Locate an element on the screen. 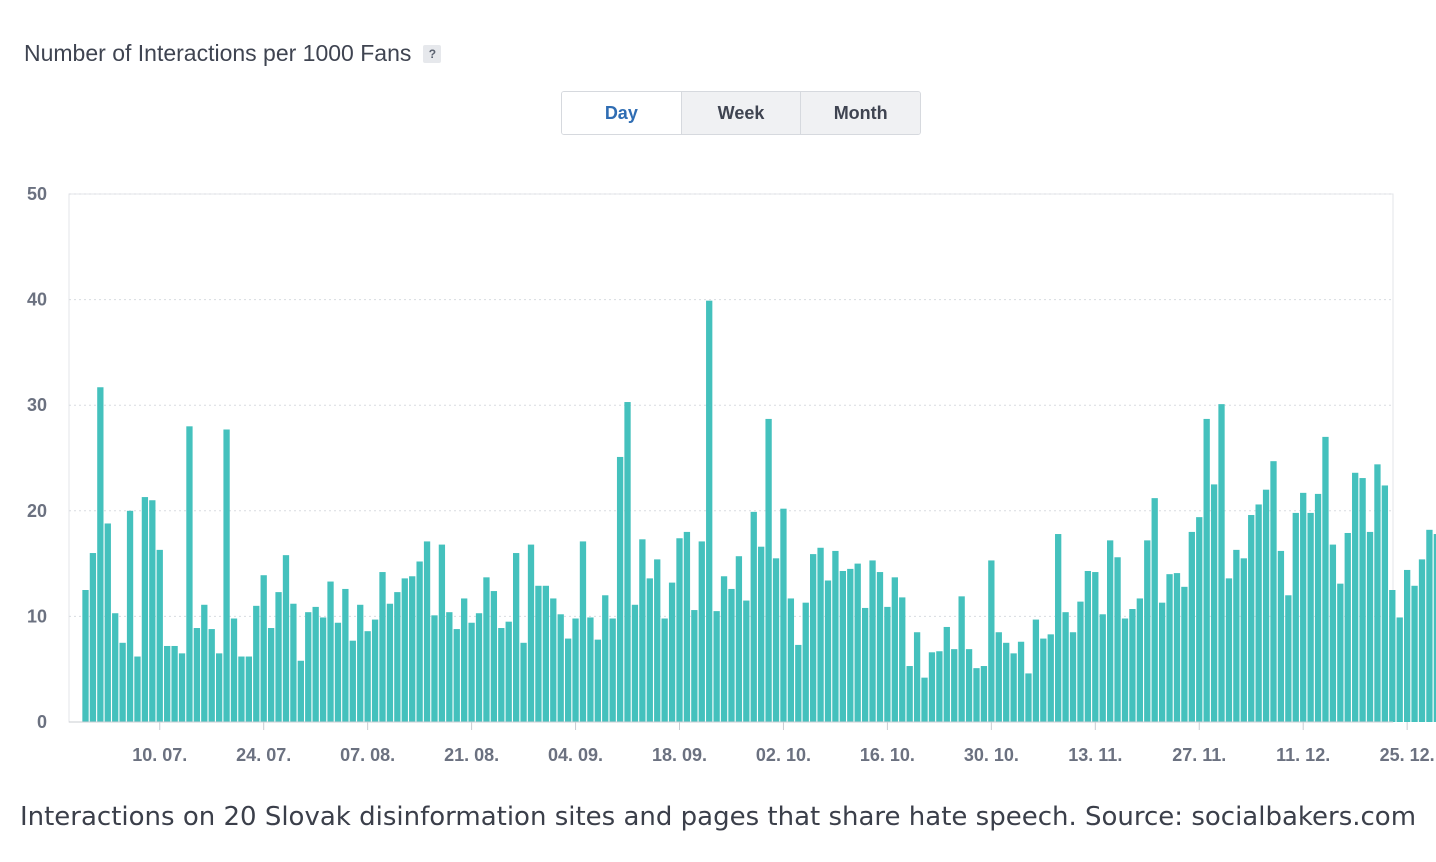 The image size is (1436, 862). week-button: Week is located at coordinates (740, 113).